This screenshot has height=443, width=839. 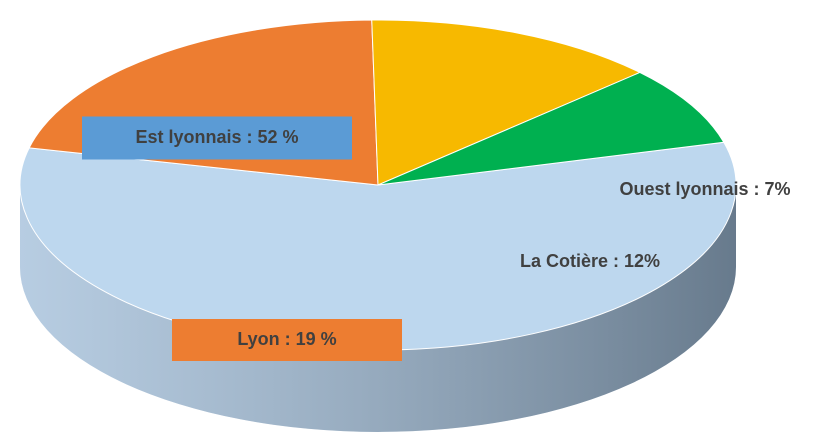 I want to click on data-label: Lyon : 19 %, so click(x=286, y=339).